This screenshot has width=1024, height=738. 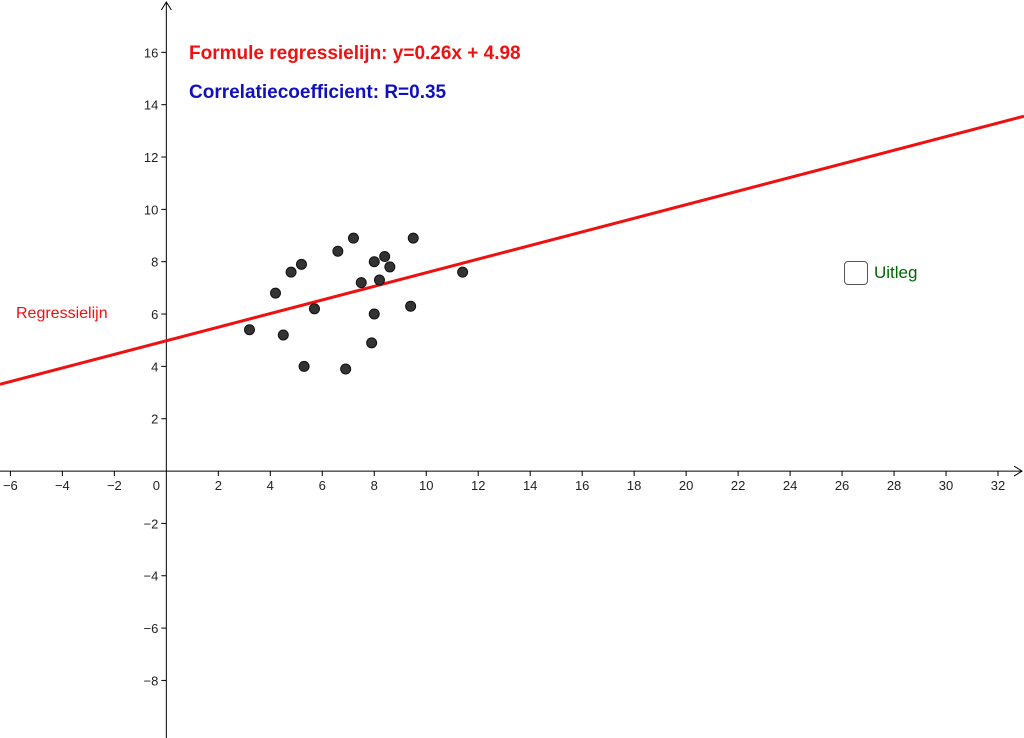 What do you see at coordinates (156, 485) in the screenshot?
I see `x-tick-label: 0` at bounding box center [156, 485].